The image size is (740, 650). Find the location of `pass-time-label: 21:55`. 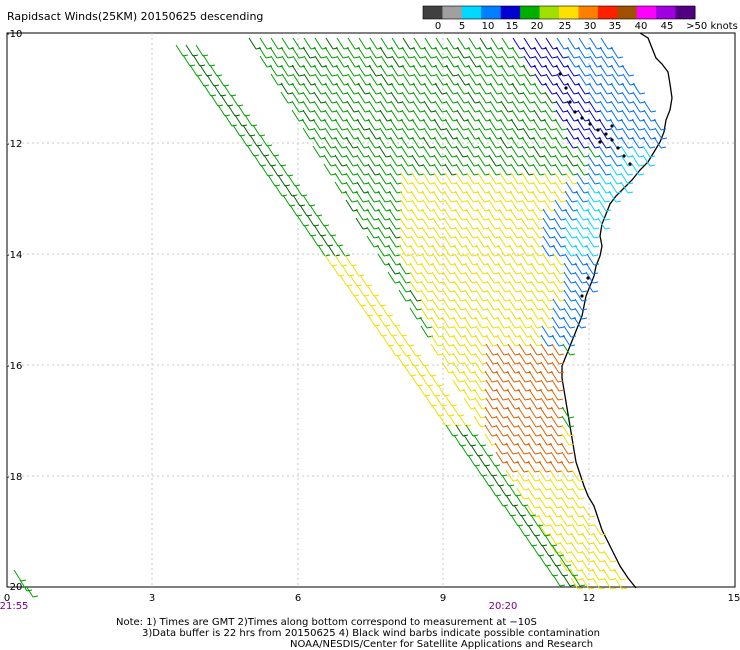

pass-time-label: 21:55 is located at coordinates (14, 606).